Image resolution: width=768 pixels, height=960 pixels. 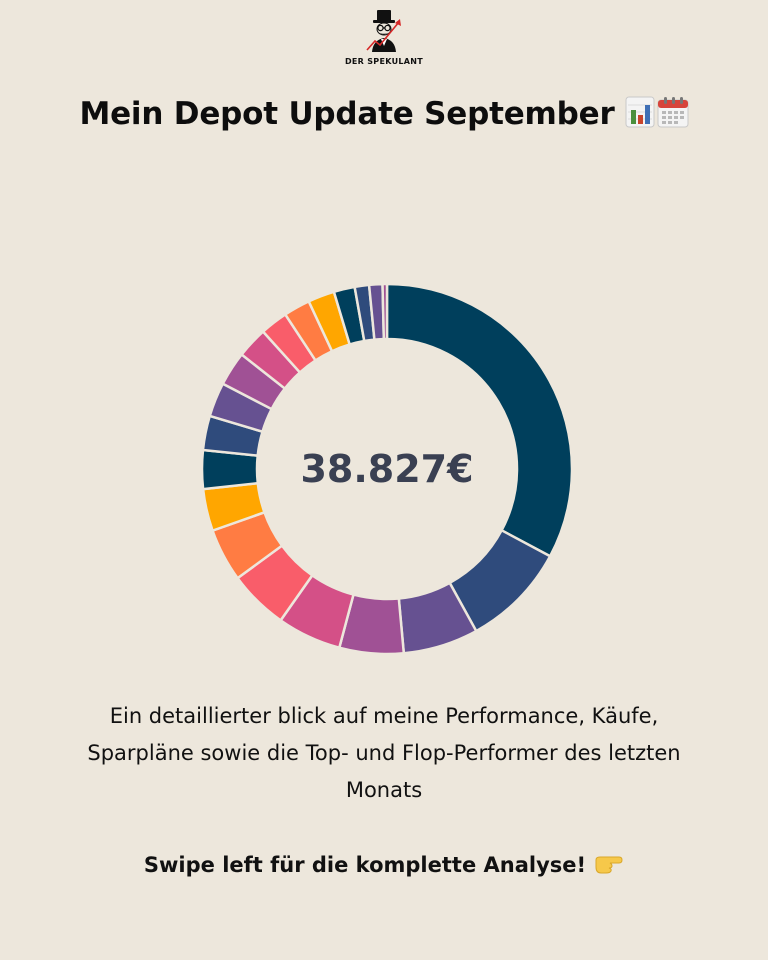 What do you see at coordinates (384, 790) in the screenshot?
I see `description-line: Monats` at bounding box center [384, 790].